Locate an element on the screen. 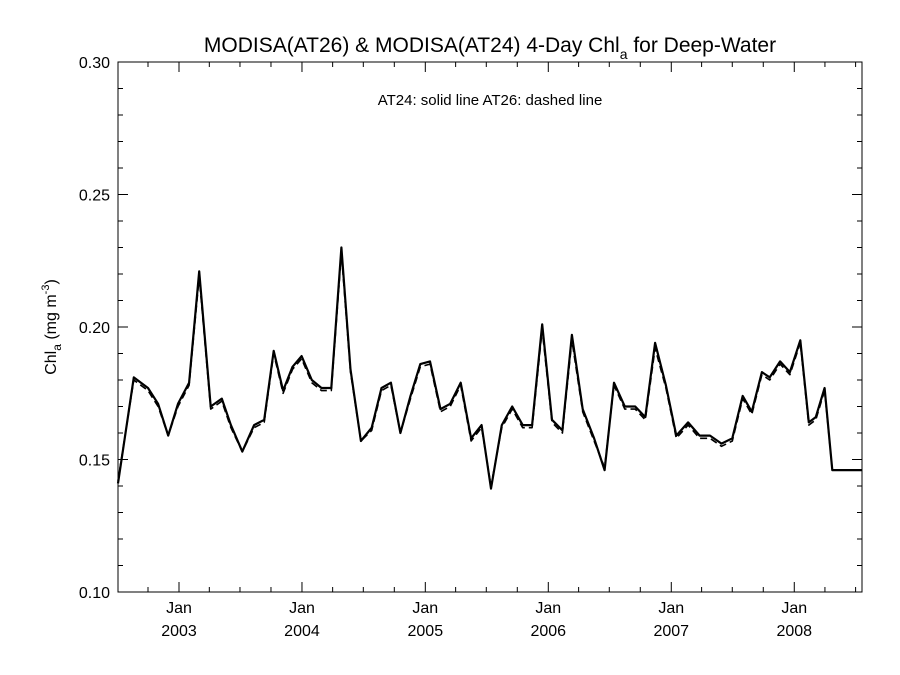 This screenshot has height=675, width=900. y-tick-label: 0.15 is located at coordinates (94, 461).